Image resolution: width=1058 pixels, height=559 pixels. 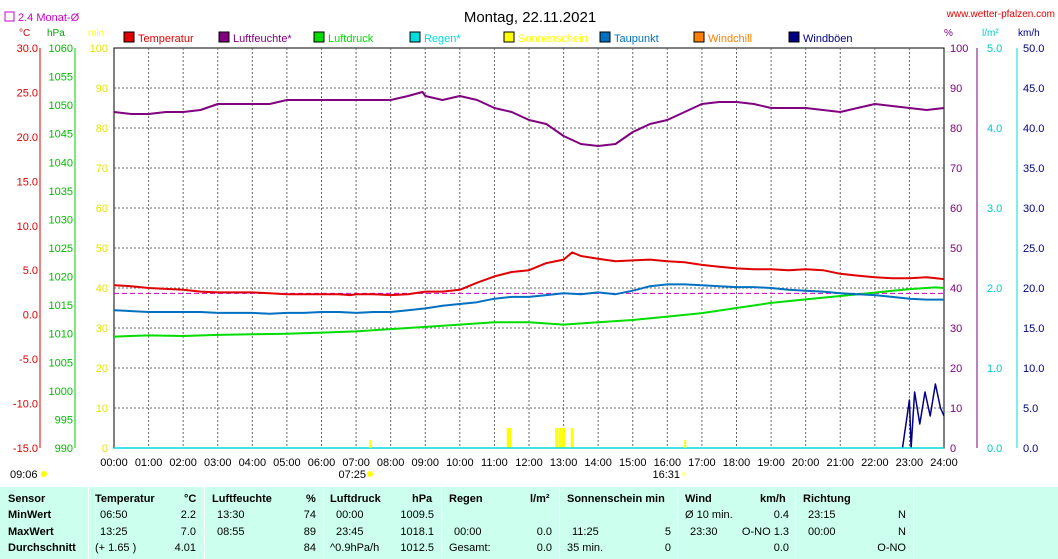 I want to click on x-tick-label: 04:00, so click(x=253, y=463).